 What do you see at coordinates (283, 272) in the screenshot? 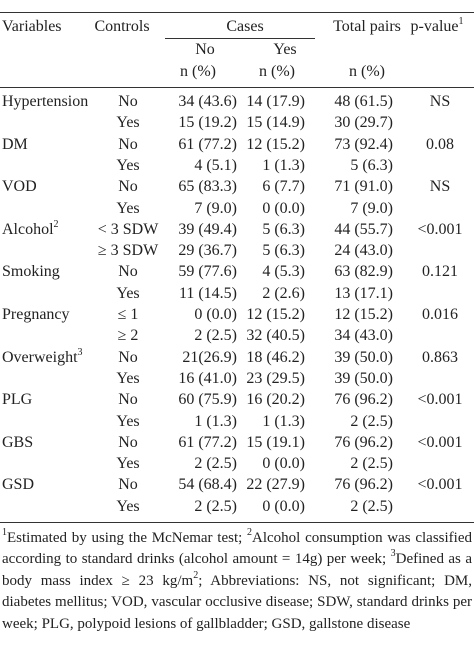
I see `cell: 4 (5.3)` at bounding box center [283, 272].